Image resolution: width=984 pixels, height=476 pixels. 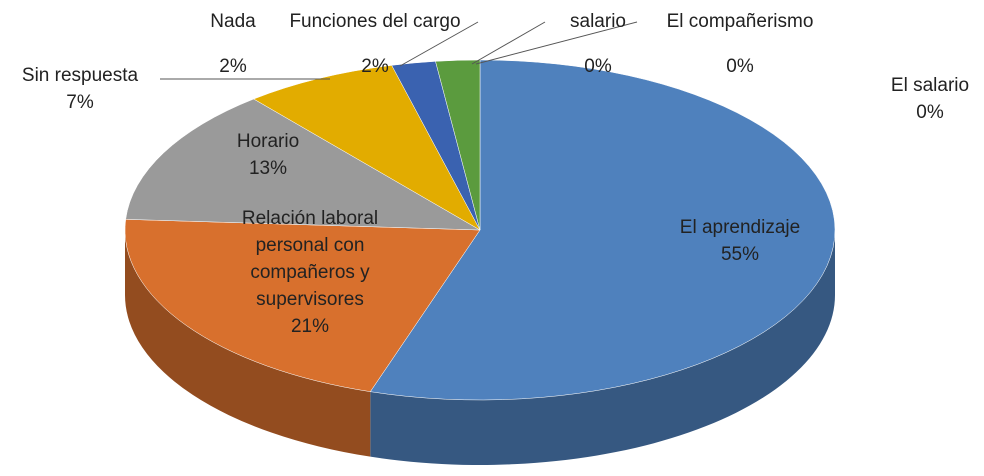 What do you see at coordinates (740, 44) in the screenshot?
I see `slice-label: El compañerismo 0%` at bounding box center [740, 44].